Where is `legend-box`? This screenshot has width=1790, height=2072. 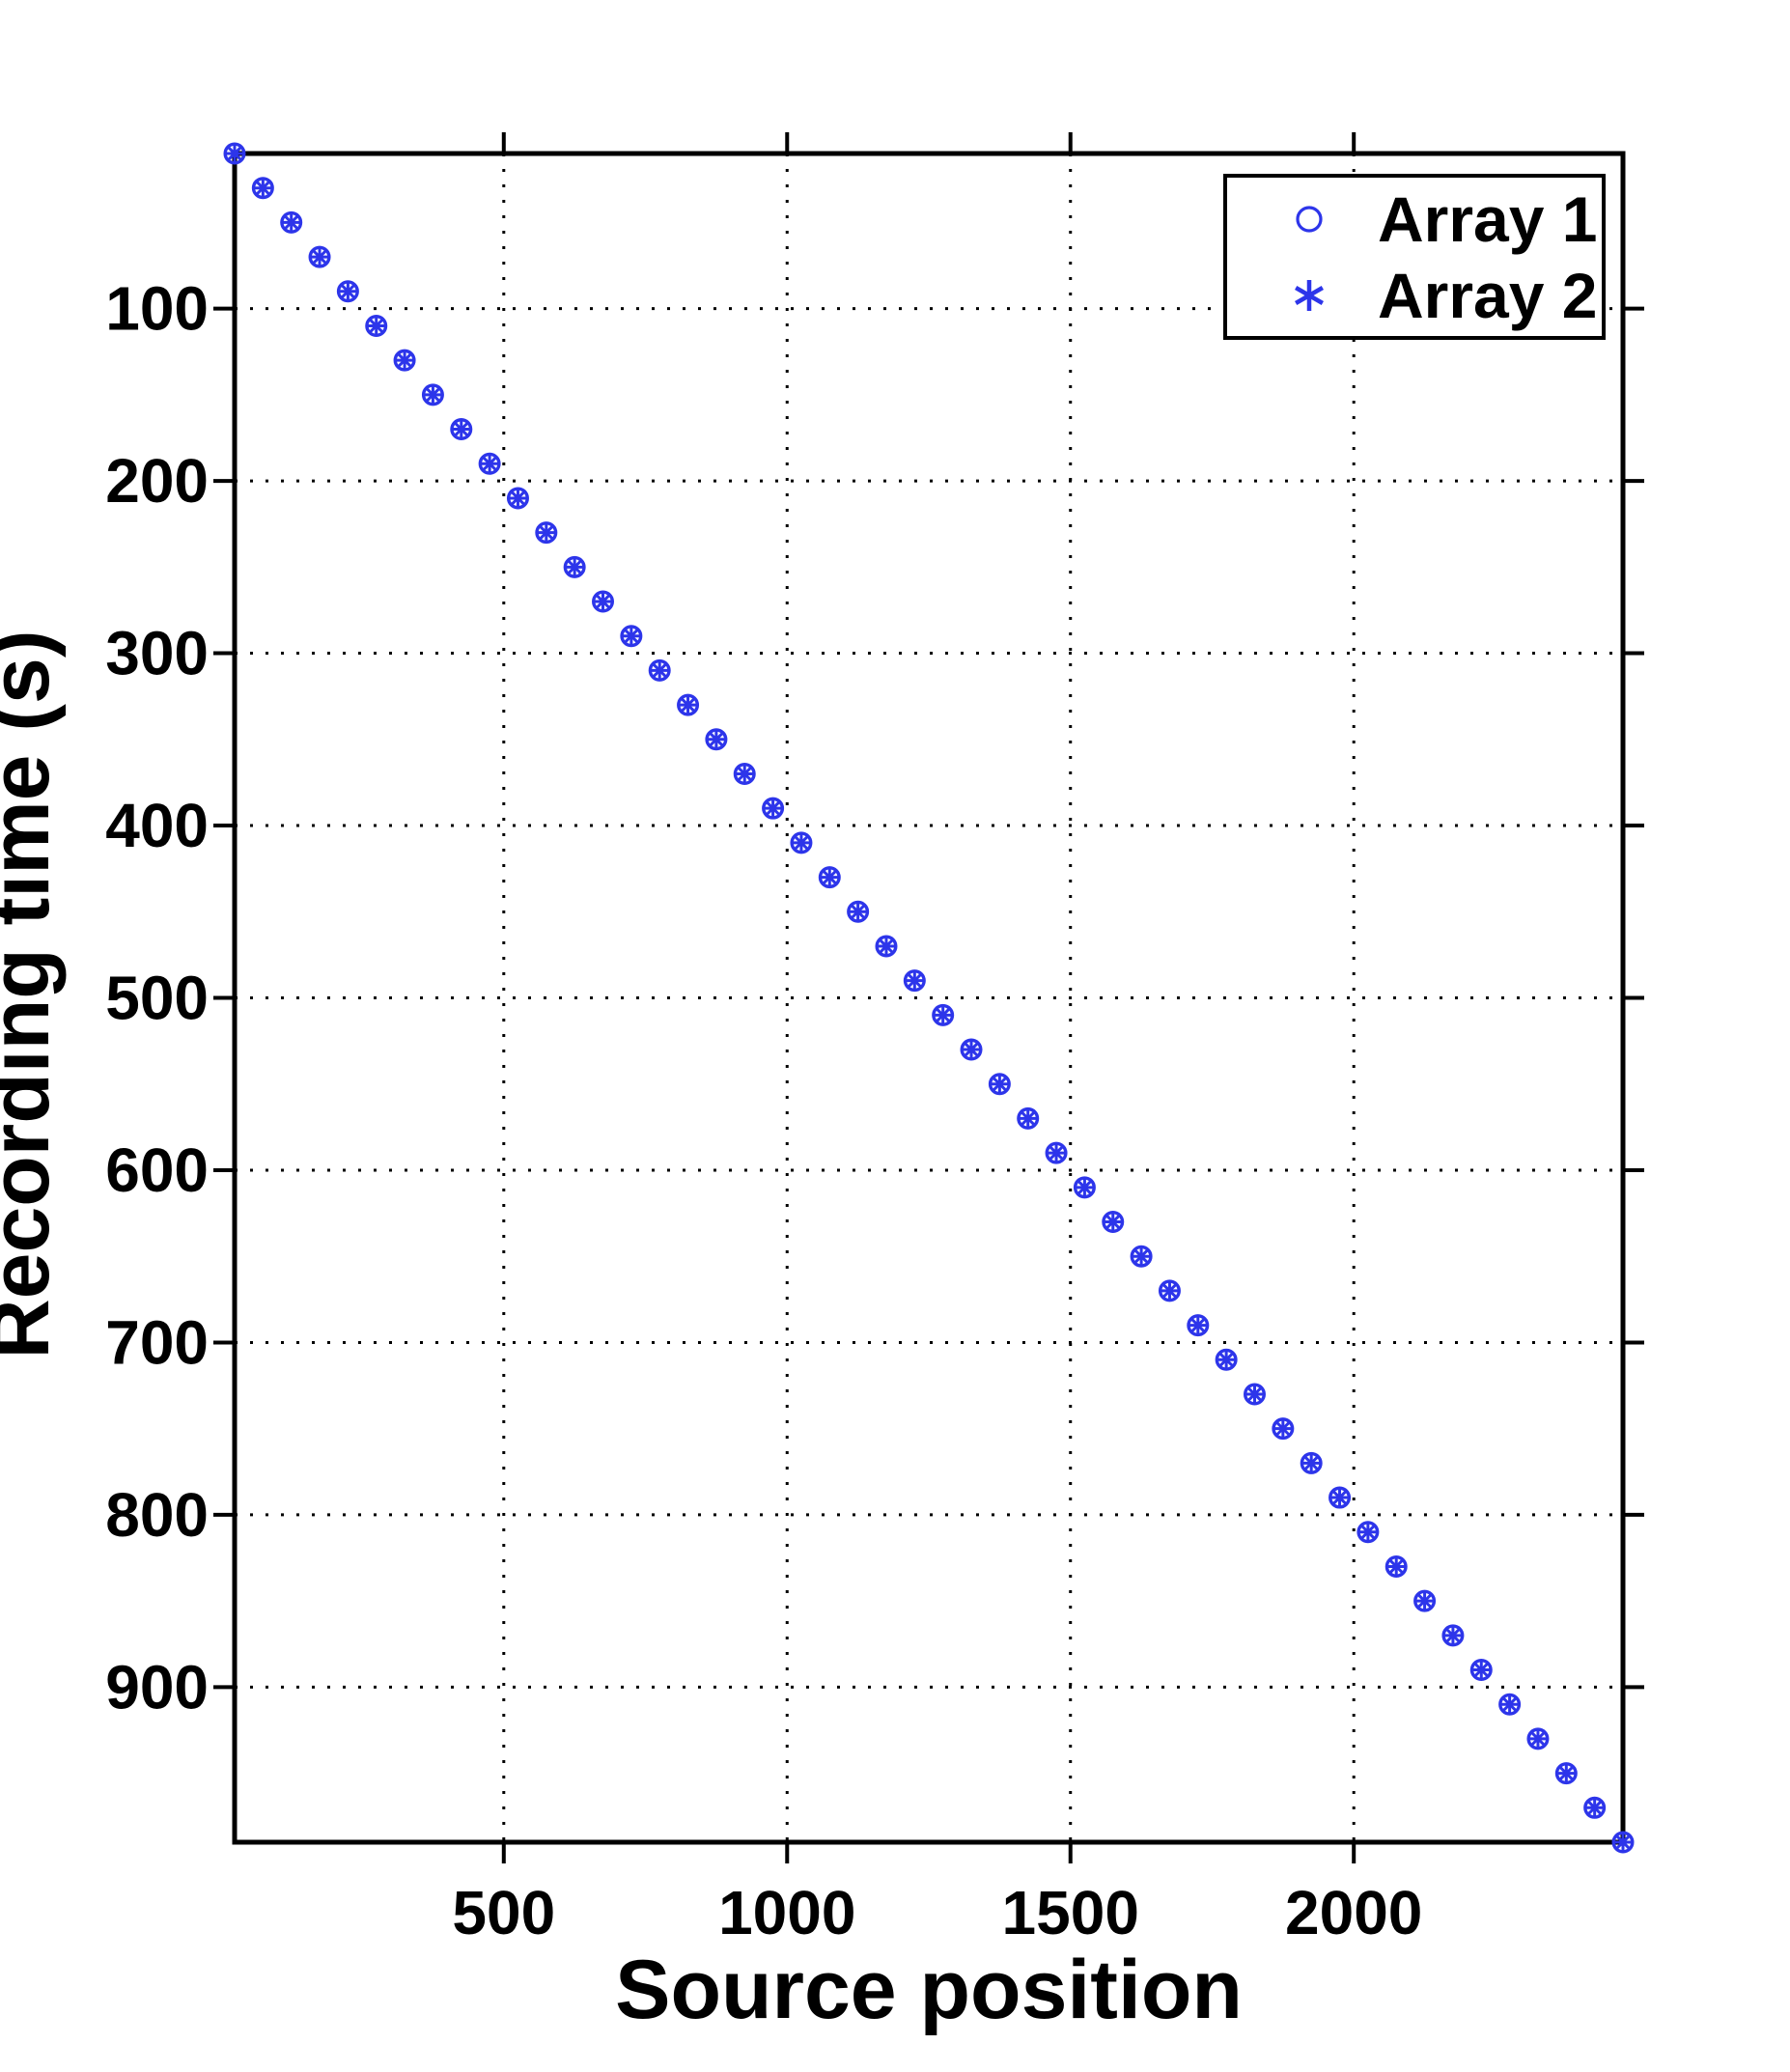
legend-box is located at coordinates (1414, 257).